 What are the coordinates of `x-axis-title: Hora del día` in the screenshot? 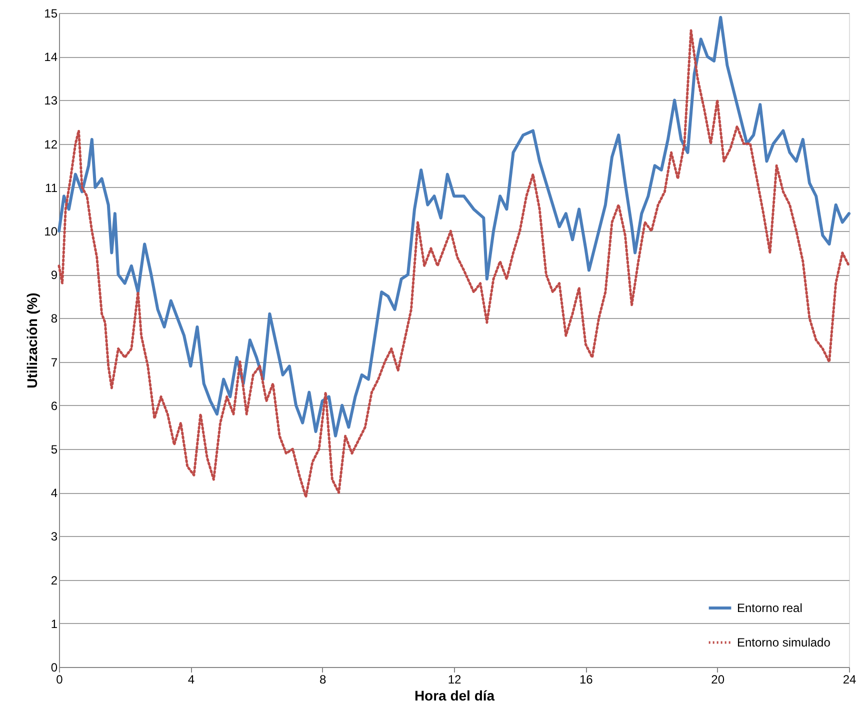 It's located at (454, 696).